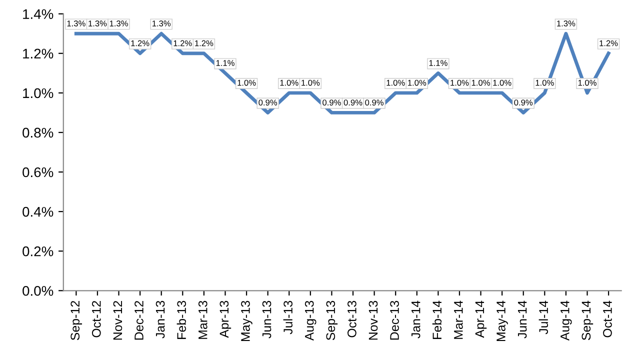 This screenshot has width=634, height=346. What do you see at coordinates (607, 319) in the screenshot?
I see `x-tick-label: Oct-14` at bounding box center [607, 319].